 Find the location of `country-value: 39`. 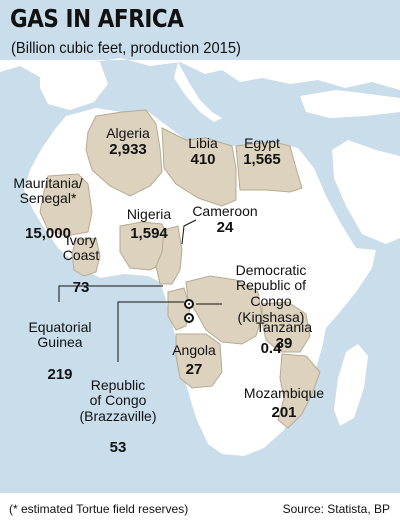

country-value: 39 is located at coordinates (284, 343).